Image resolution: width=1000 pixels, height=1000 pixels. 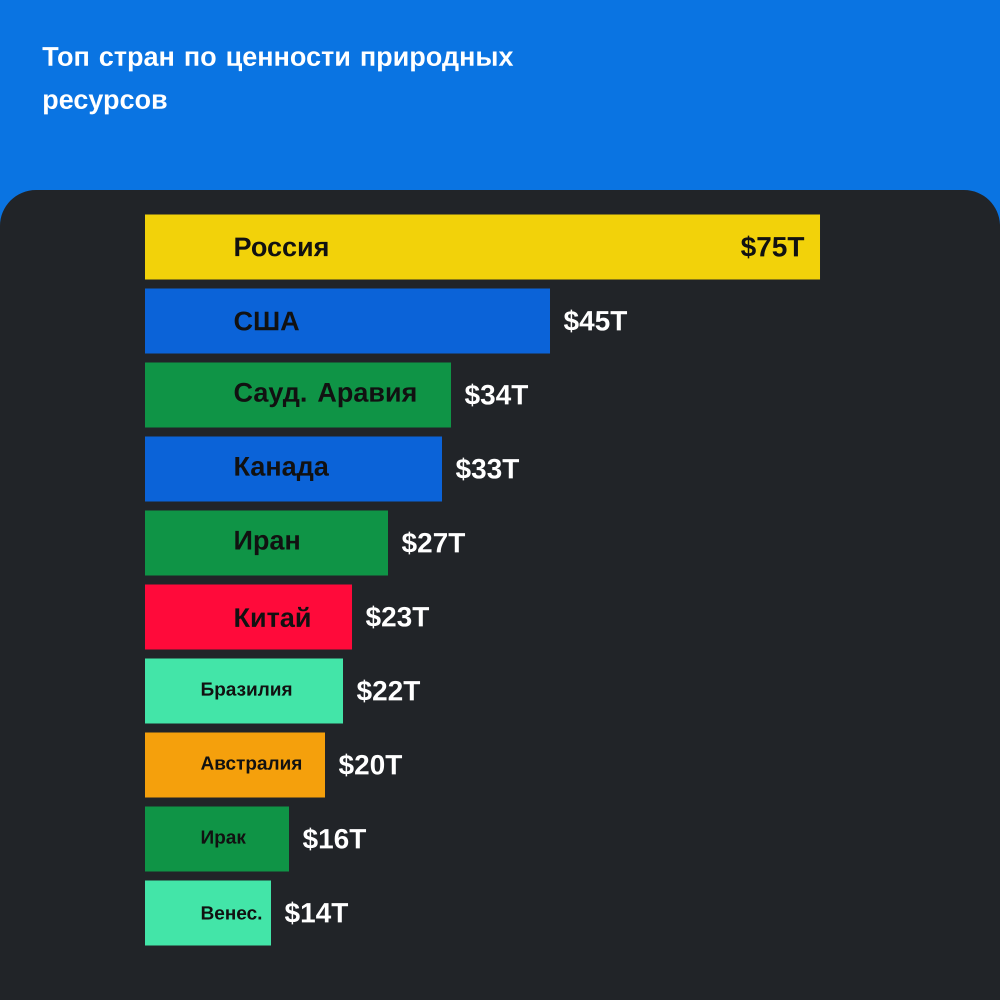 I want to click on y-tick-label: Австралия, so click(x=251, y=765).